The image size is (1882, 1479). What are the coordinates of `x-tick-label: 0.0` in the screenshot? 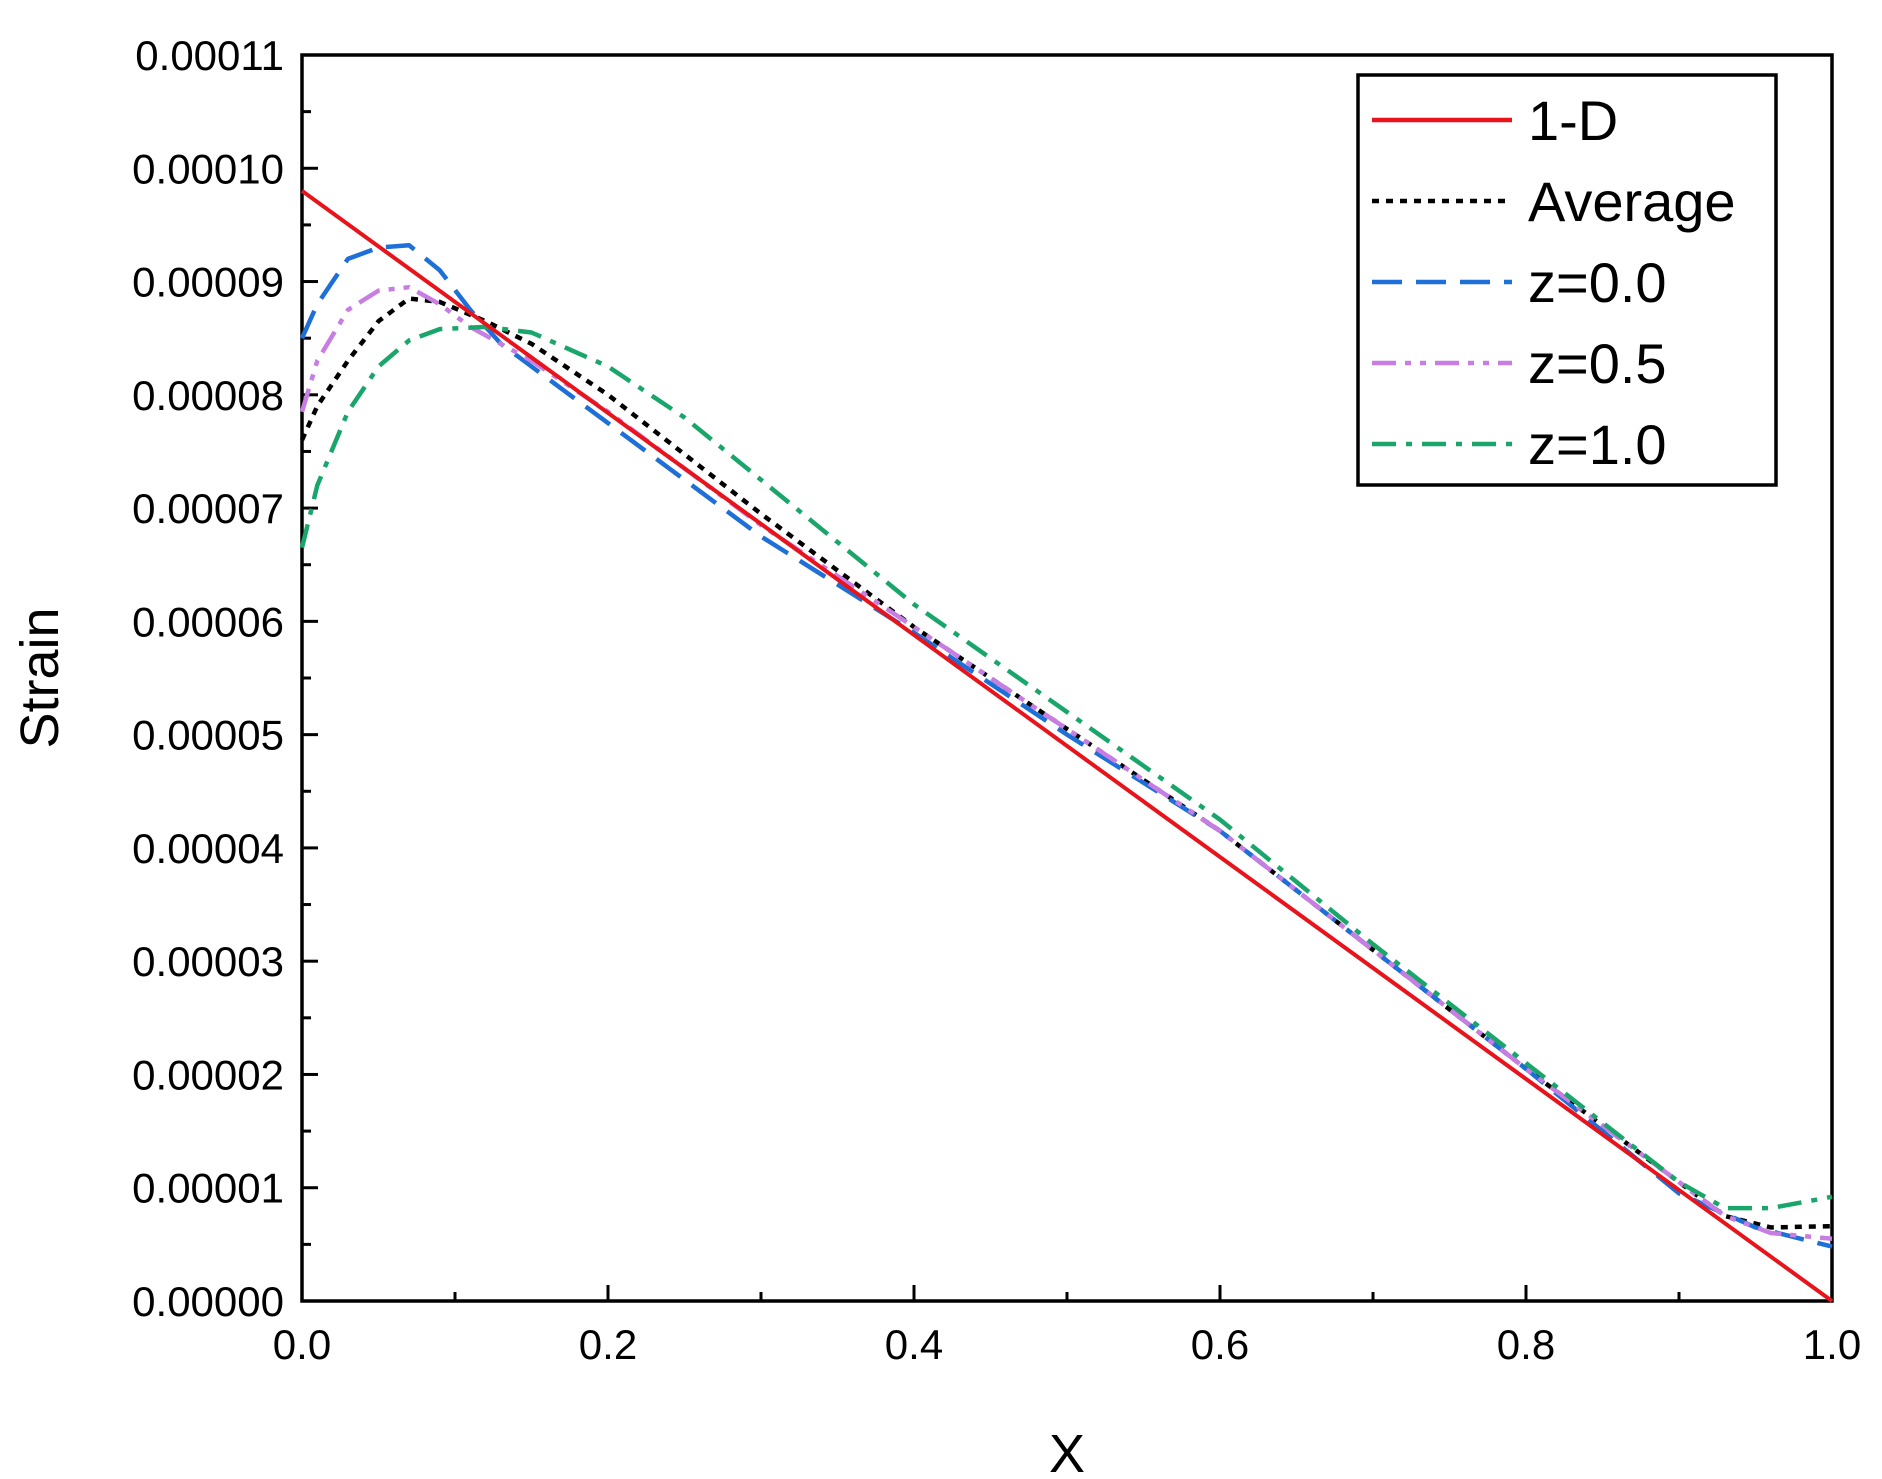 It's located at (302, 1344).